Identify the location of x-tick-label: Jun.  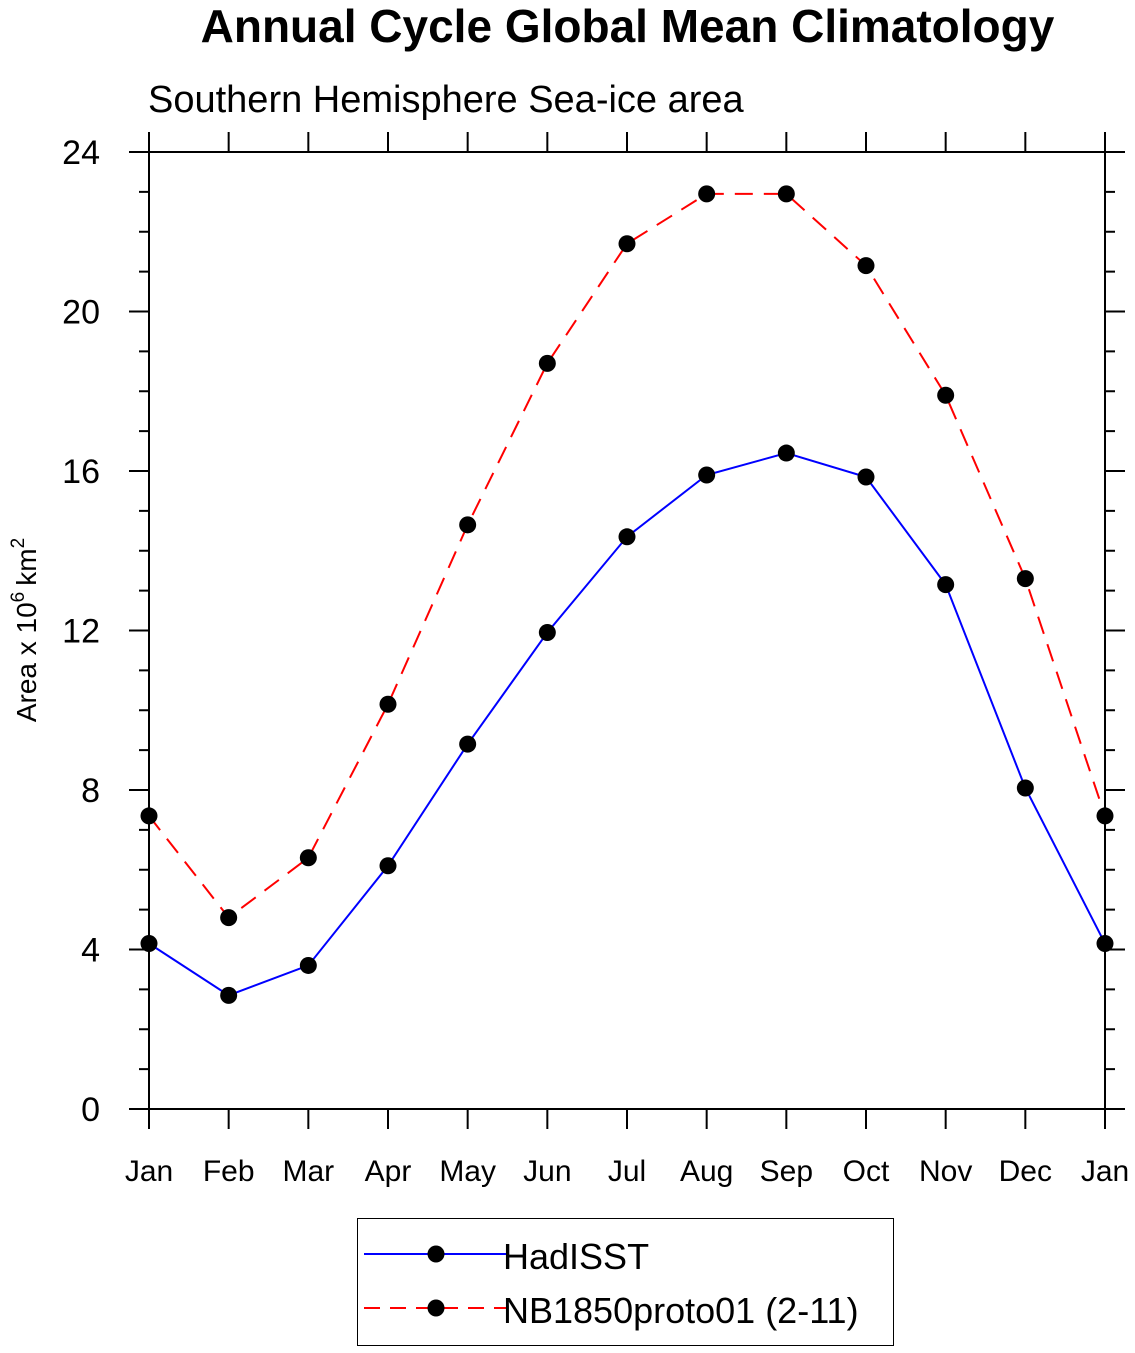
(547, 1171).